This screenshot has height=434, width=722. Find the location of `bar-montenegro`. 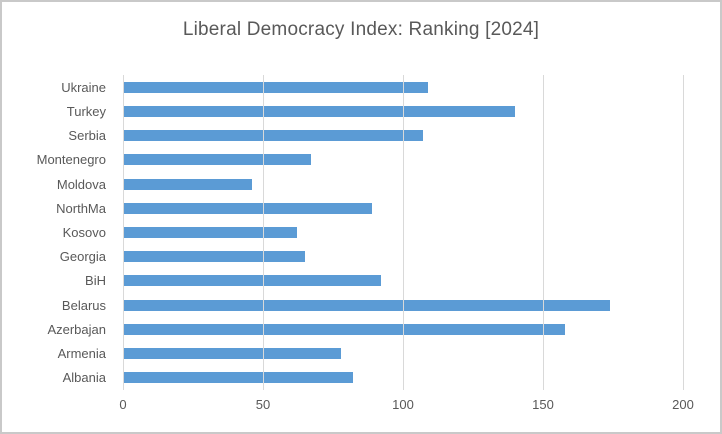

bar-montenegro is located at coordinates (217, 160).